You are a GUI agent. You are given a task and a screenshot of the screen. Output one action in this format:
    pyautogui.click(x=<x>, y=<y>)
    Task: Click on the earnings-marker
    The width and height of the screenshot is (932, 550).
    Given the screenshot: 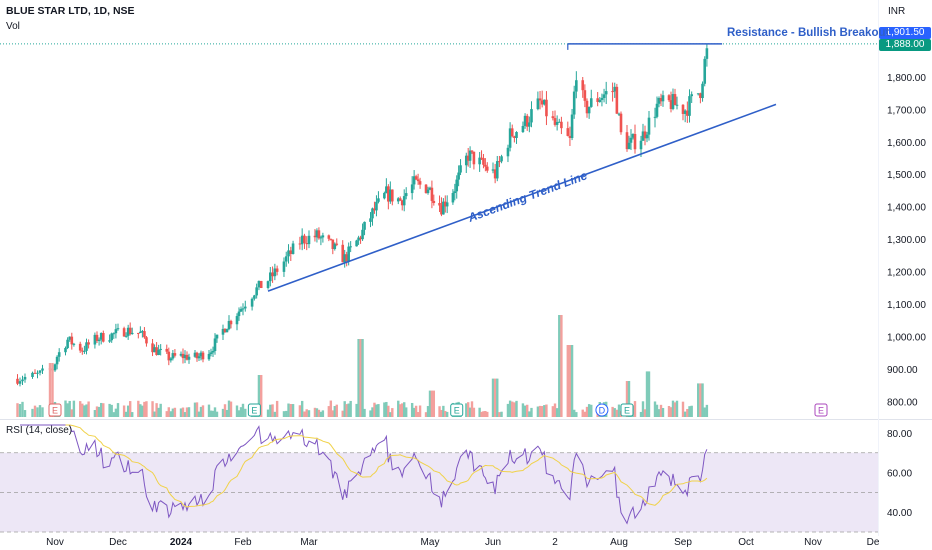 What is the action you would take?
    pyautogui.click(x=821, y=410)
    